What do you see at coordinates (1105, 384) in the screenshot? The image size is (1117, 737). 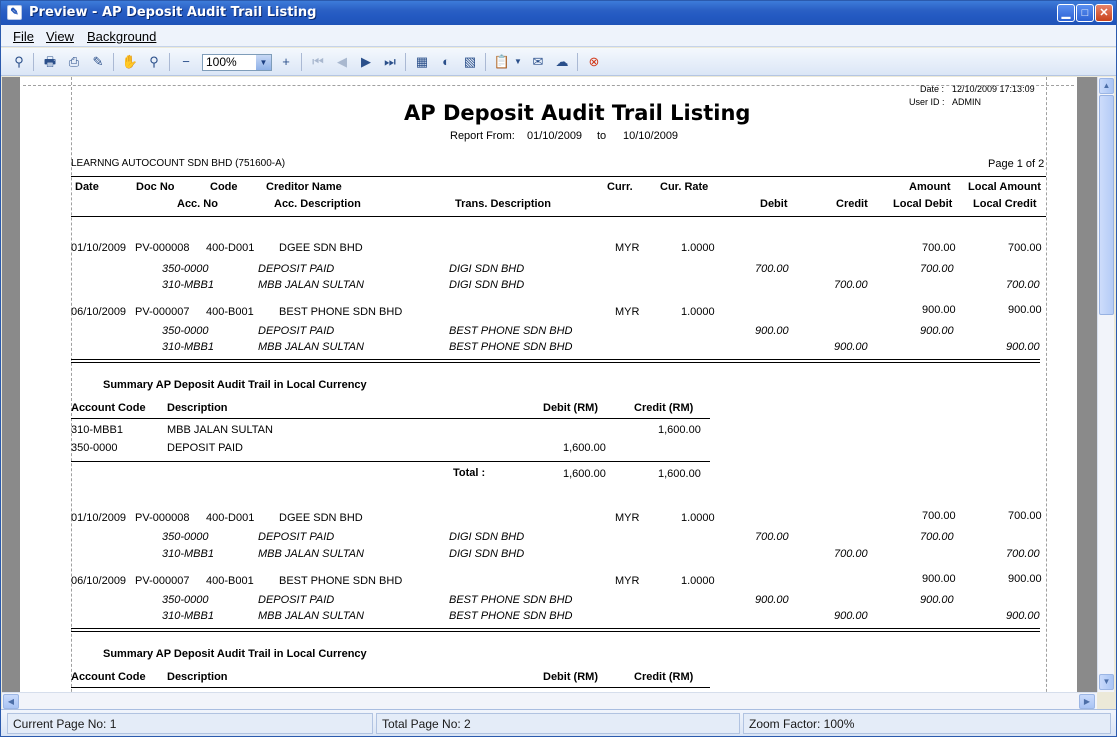 I see `vertical-scrollbar: ▲ ▼` at bounding box center [1105, 384].